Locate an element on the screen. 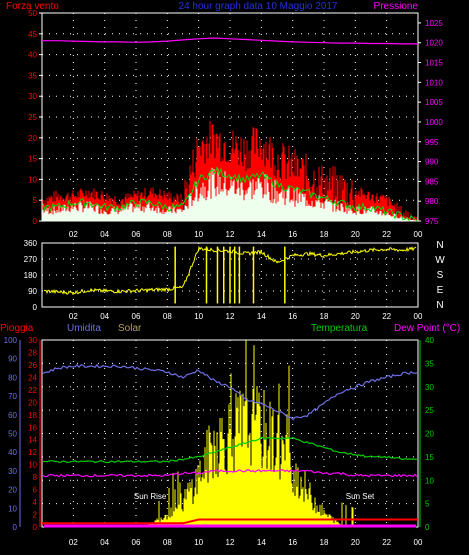  temperature-tick-label: 15 is located at coordinates (429, 457).